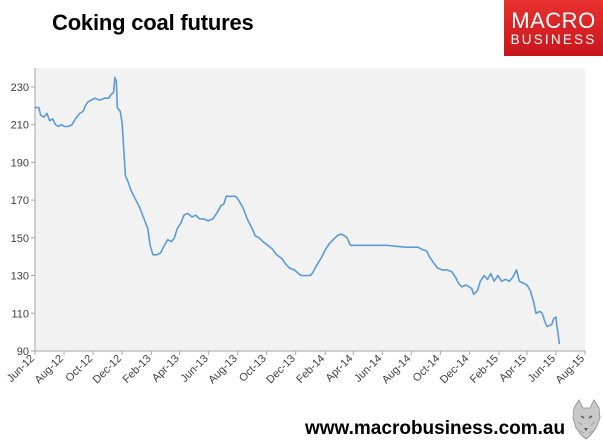 This screenshot has height=440, width=603. Describe the element at coordinates (195, 369) in the screenshot. I see `x-tick-label: Jun-13` at that location.